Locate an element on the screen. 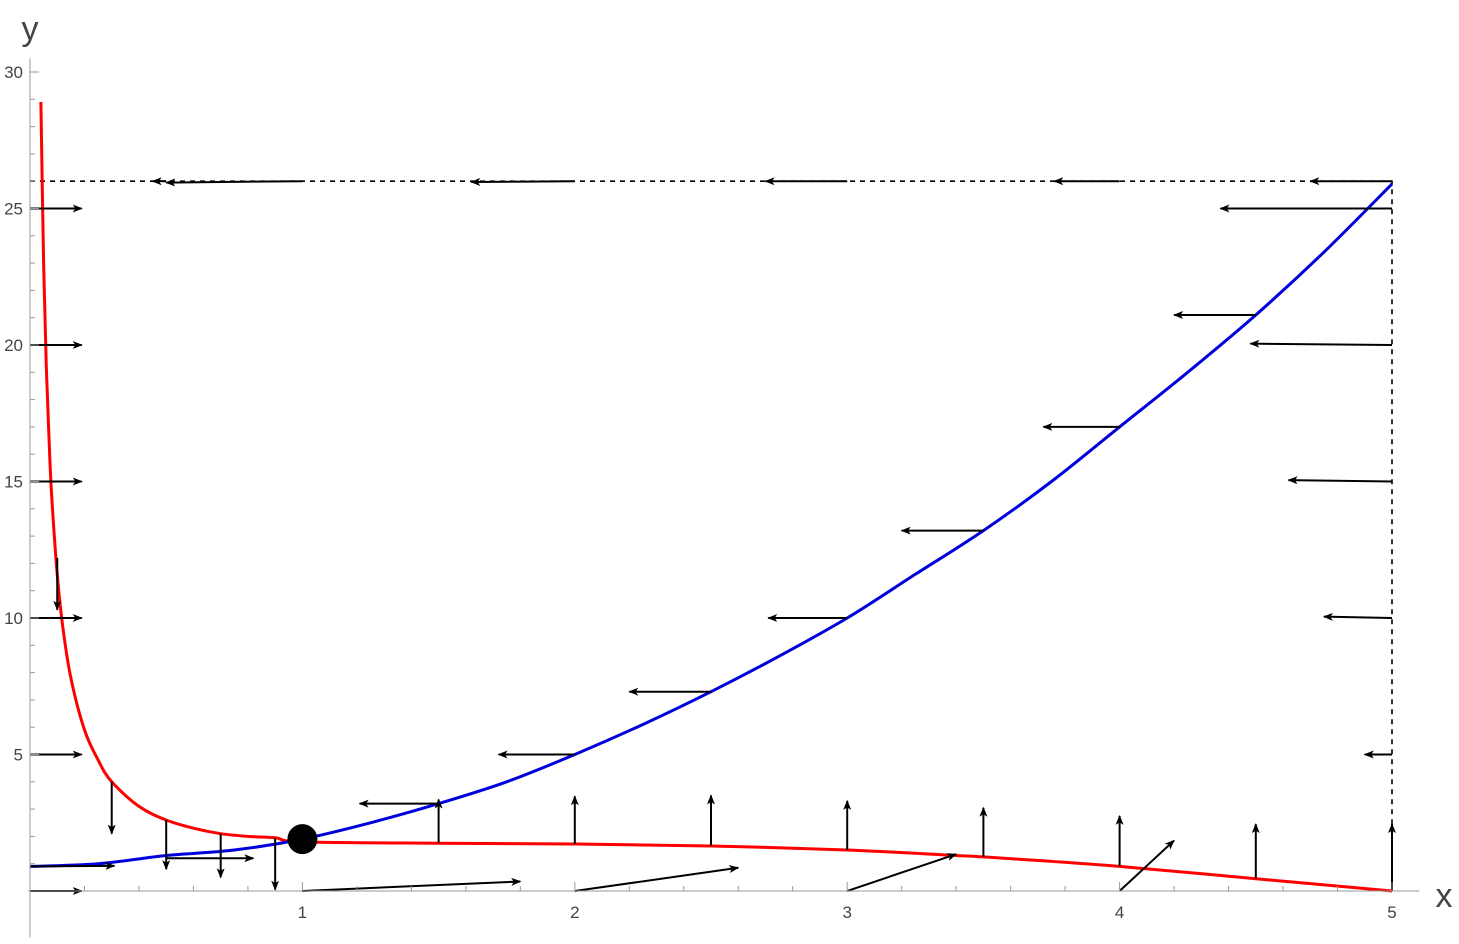 Image resolution: width=1459 pixels, height=944 pixels. x-tick-label: 4 is located at coordinates (1119, 912).